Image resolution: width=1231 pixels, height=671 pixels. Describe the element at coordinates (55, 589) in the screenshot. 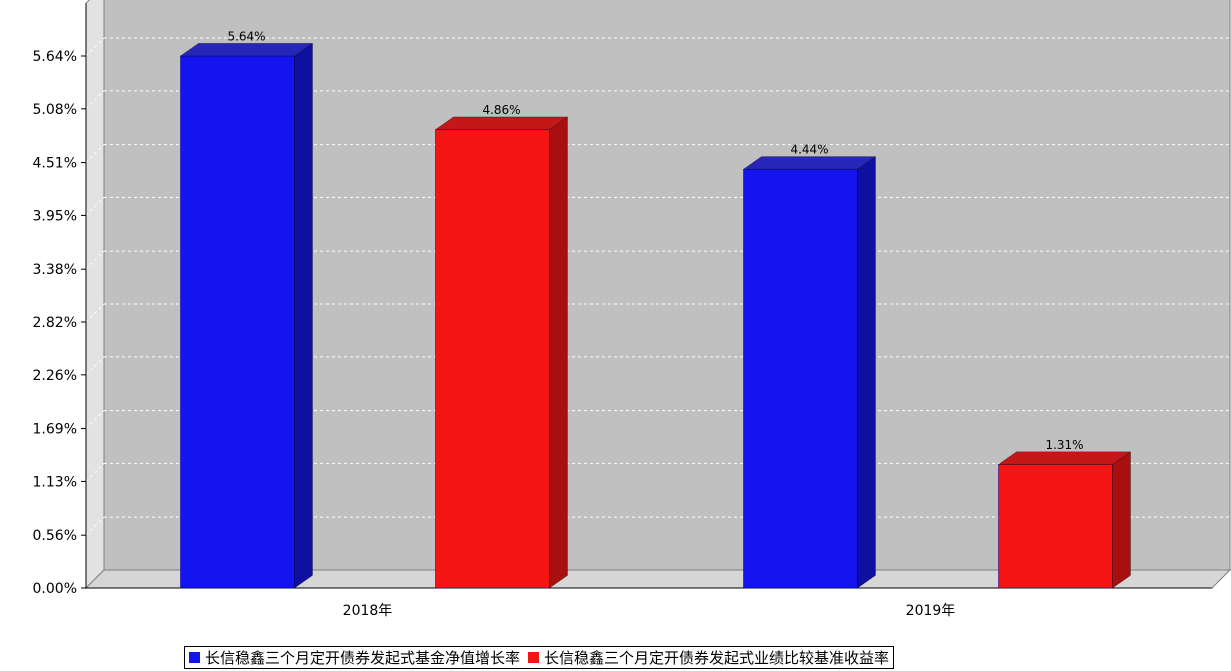

I see `y-tick-label: 0.00%` at that location.